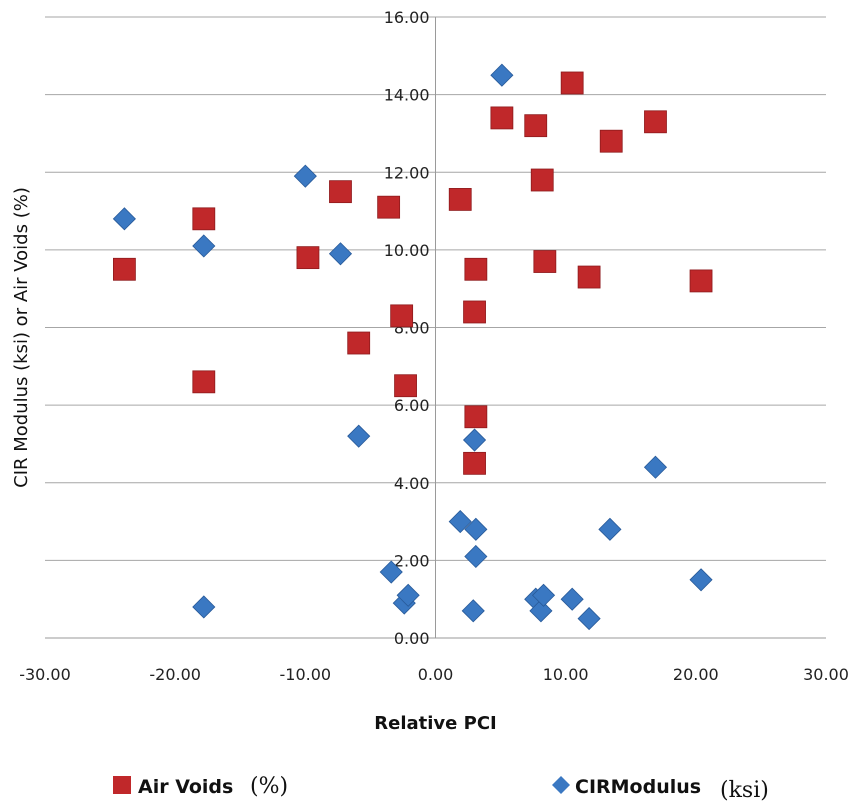 The width and height of the screenshot is (867, 804). Describe the element at coordinates (412, 483) in the screenshot. I see `y-tick-label: 4.00` at that location.